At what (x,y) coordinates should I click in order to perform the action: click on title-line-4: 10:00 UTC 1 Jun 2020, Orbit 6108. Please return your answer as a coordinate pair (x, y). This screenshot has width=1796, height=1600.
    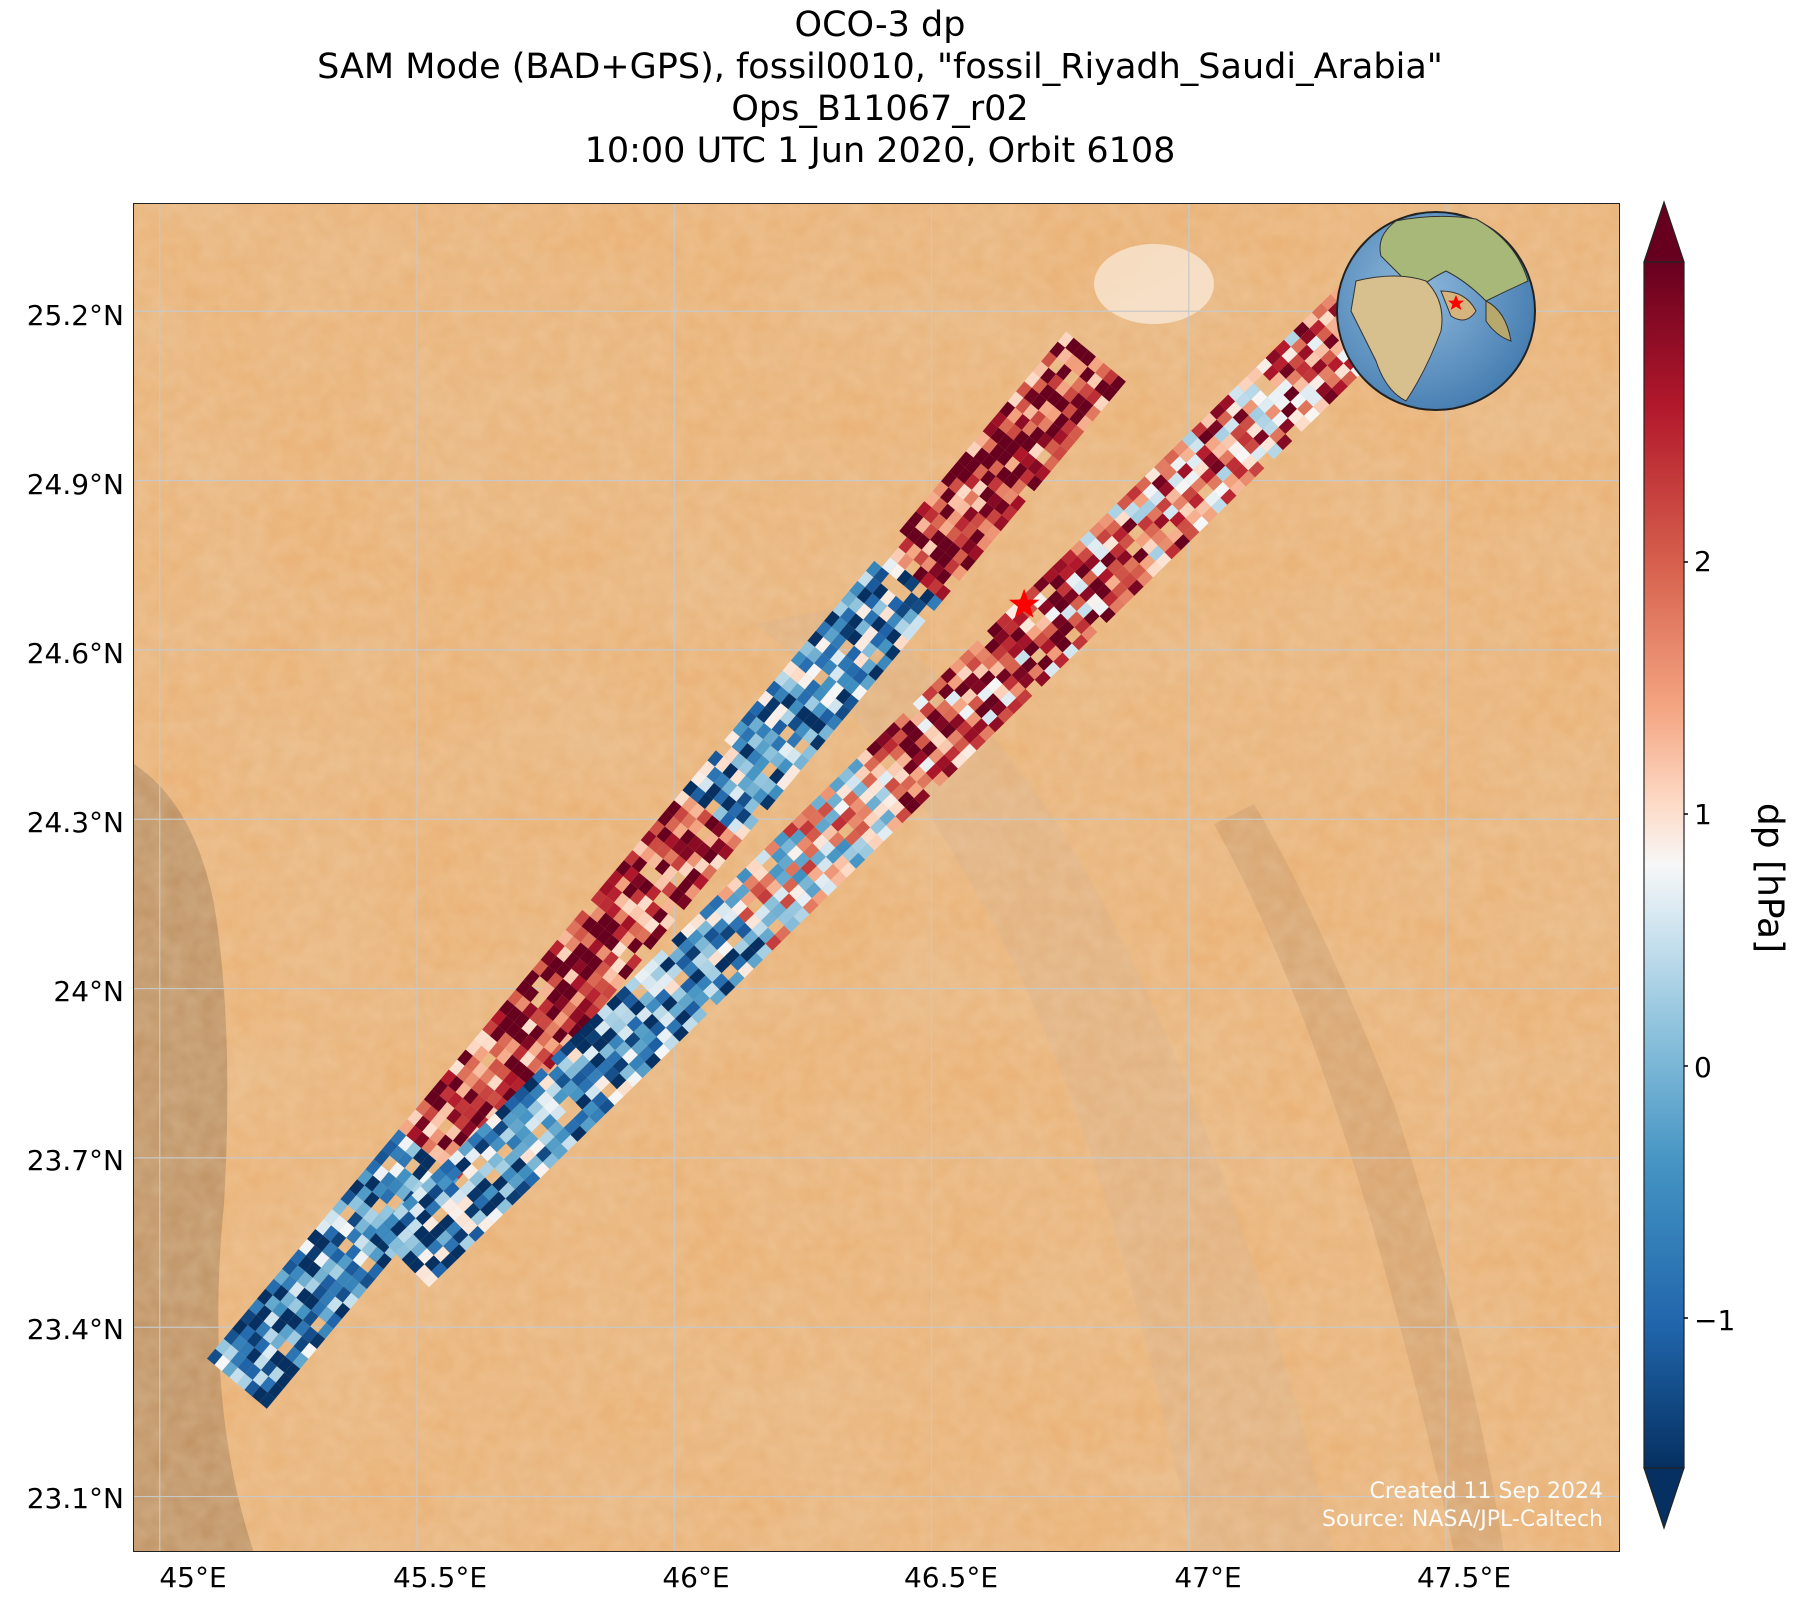
    Looking at the image, I should click on (880, 151).